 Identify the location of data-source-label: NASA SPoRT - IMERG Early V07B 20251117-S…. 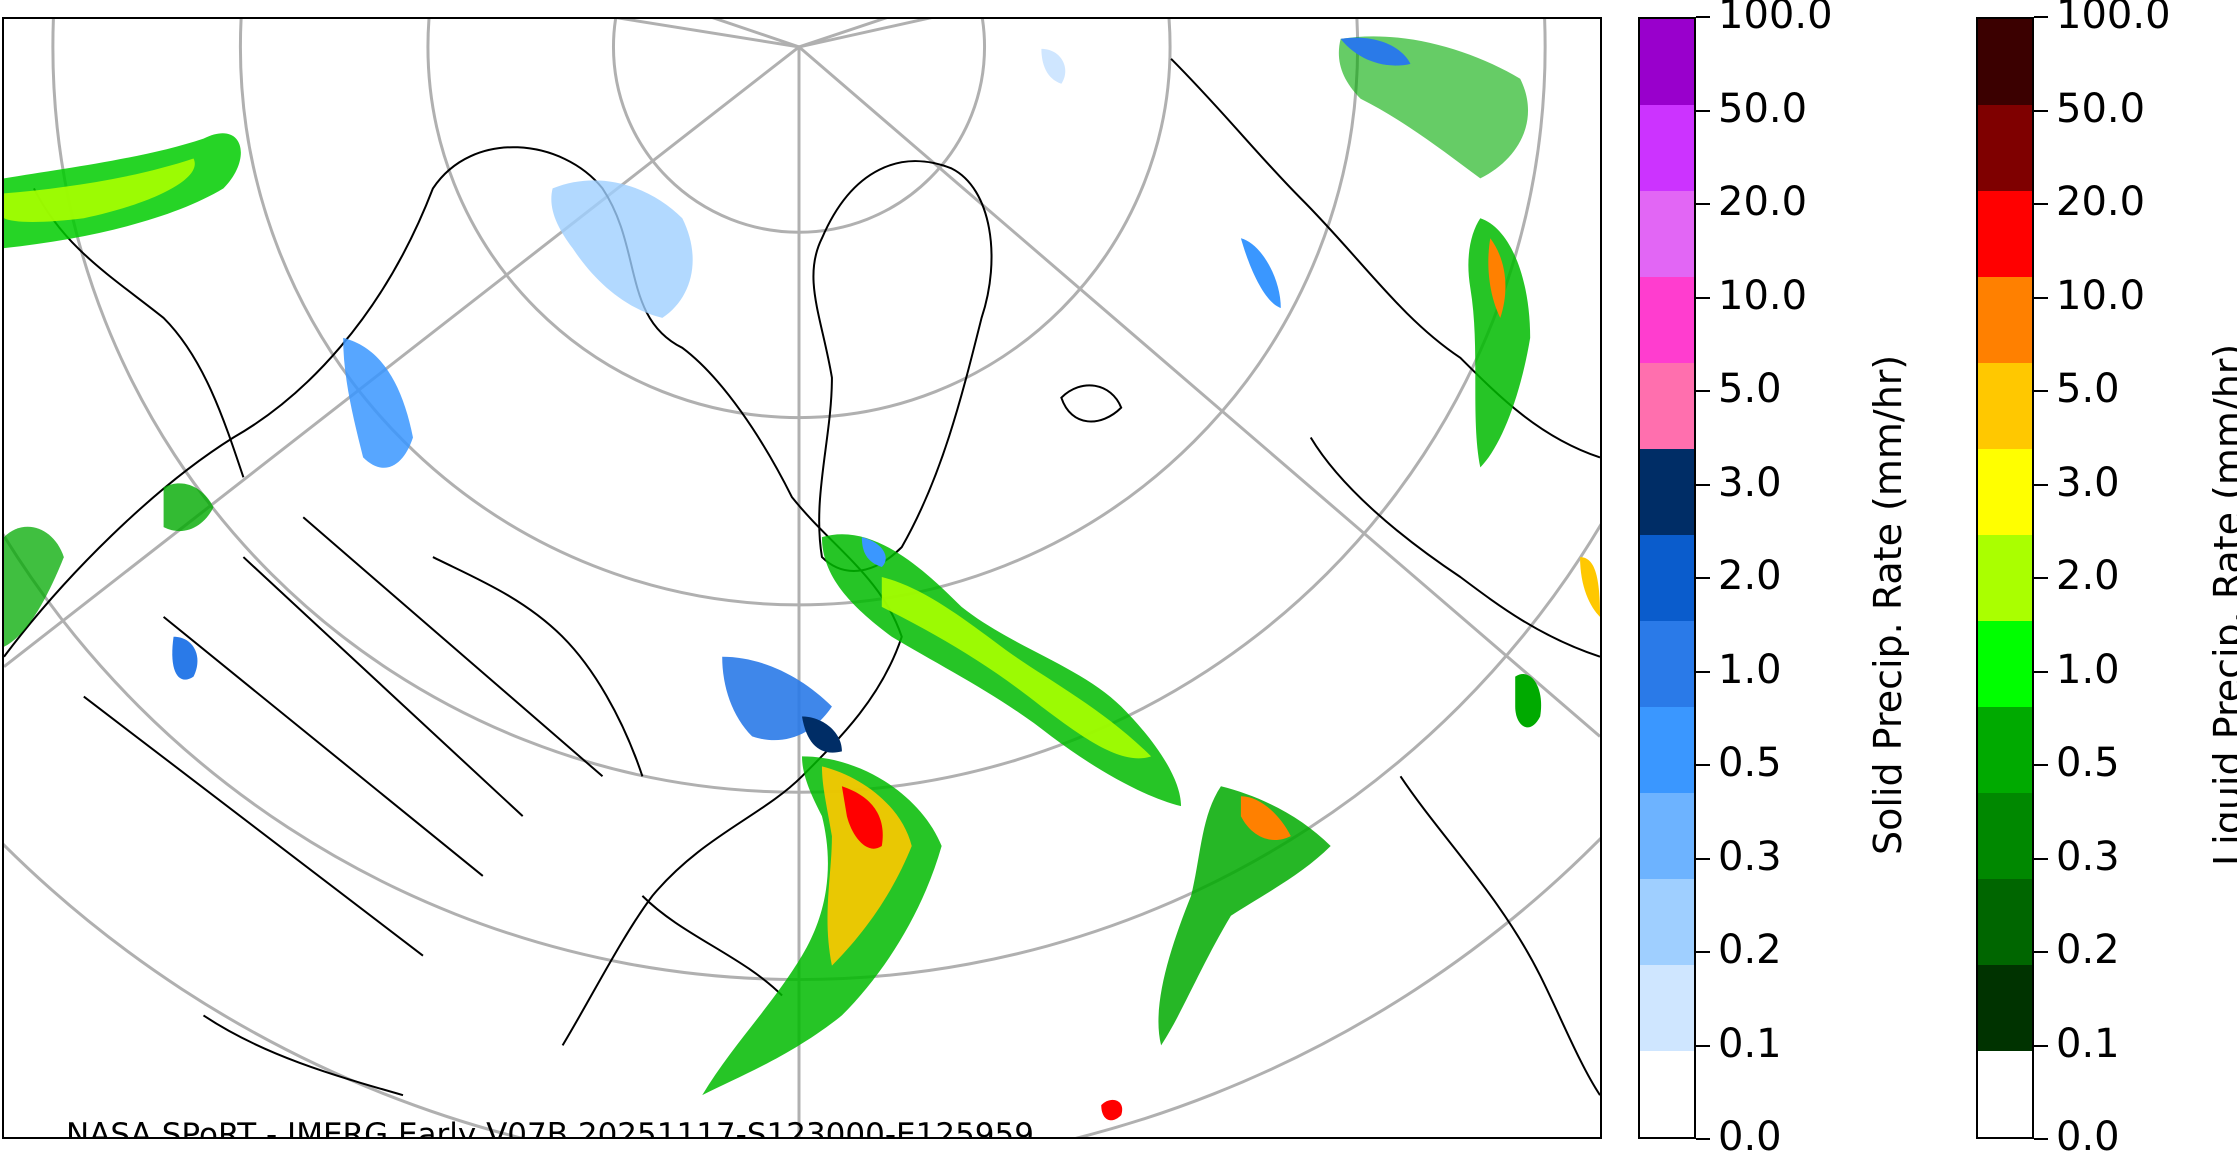
(550, 1128).